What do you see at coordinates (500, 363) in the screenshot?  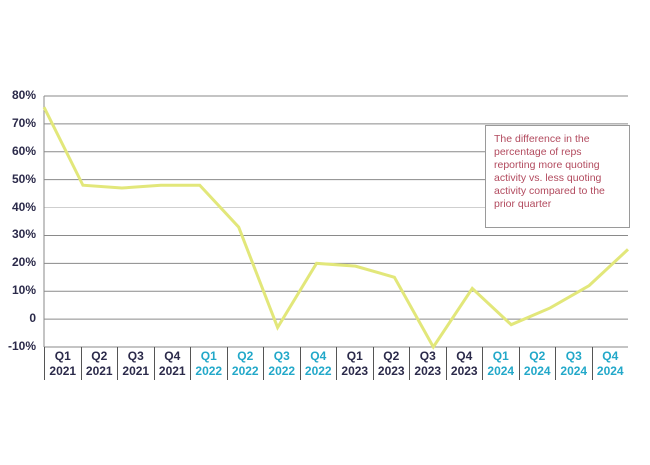 I see `x-tick-label: Q1 2024` at bounding box center [500, 363].